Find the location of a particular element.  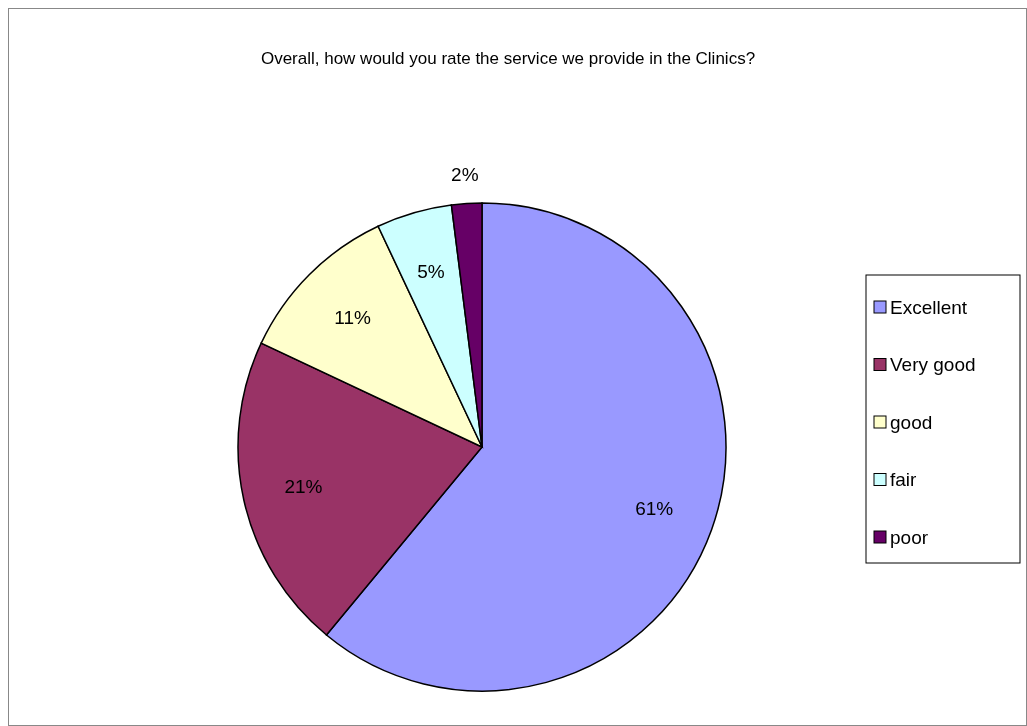

legend-label: poor is located at coordinates (909, 537).